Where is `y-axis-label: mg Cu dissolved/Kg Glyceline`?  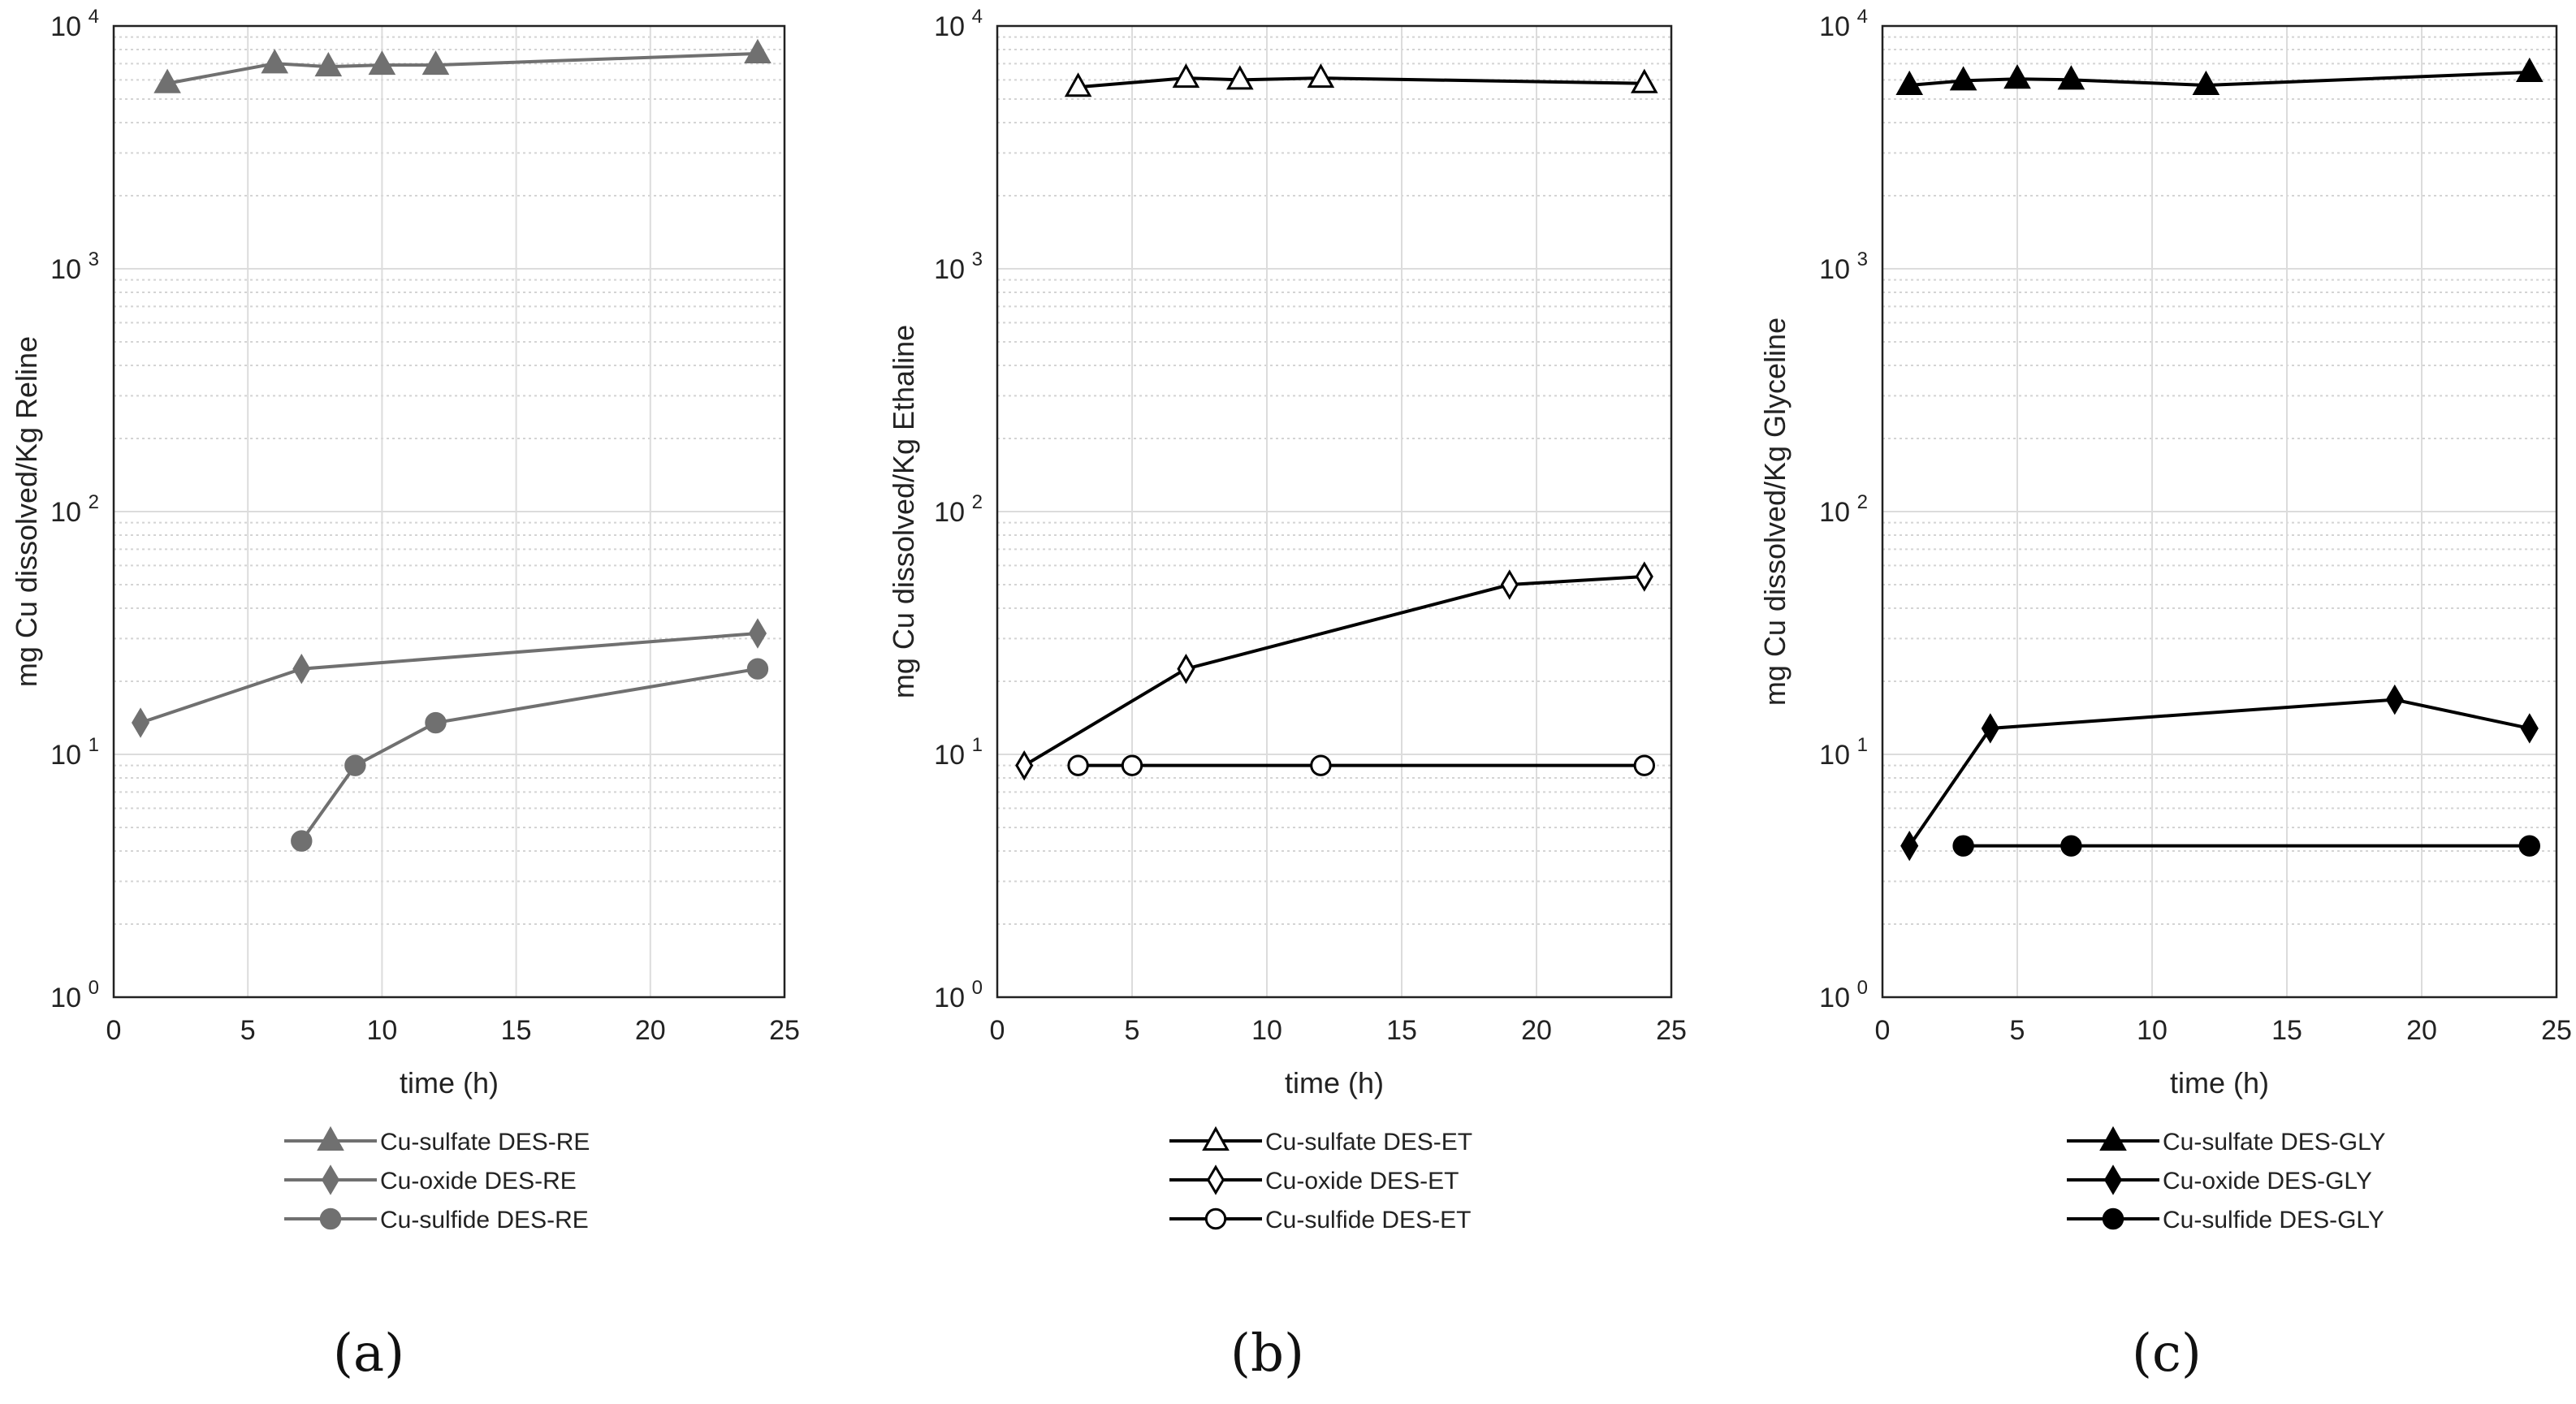
y-axis-label: mg Cu dissolved/Kg Glyceline is located at coordinates (1775, 512).